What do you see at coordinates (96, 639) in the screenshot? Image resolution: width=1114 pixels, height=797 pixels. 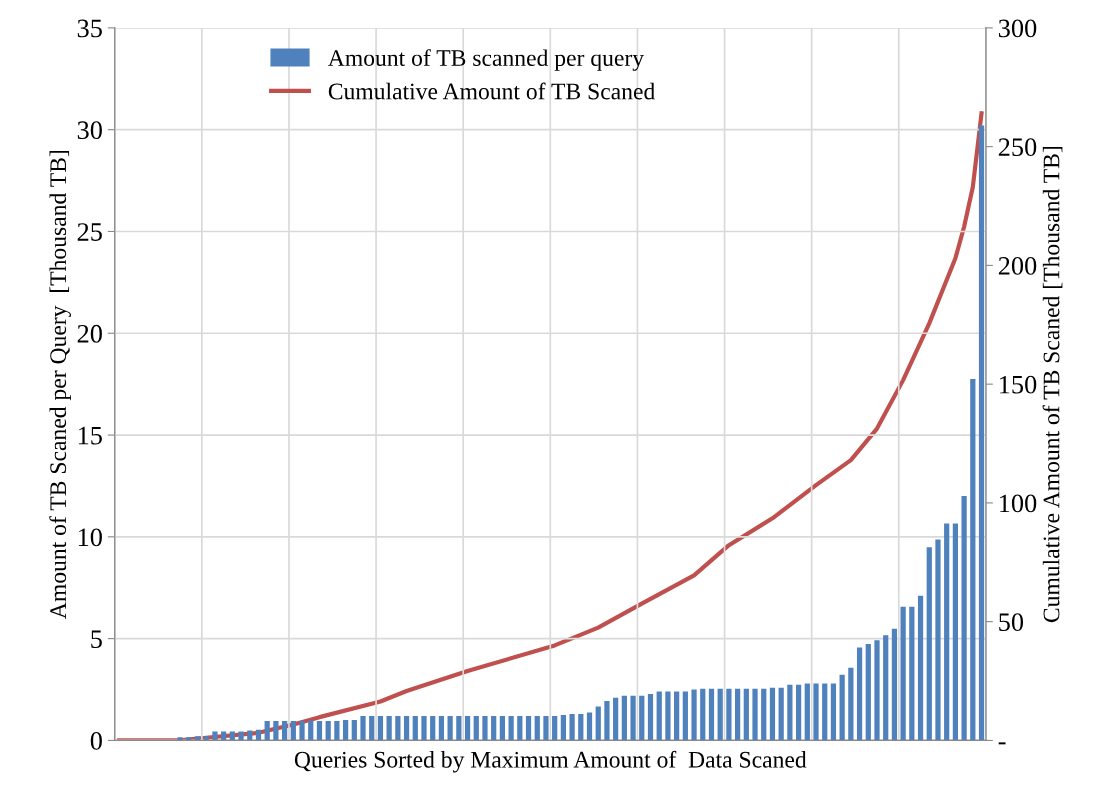 I see `y-tick-label: 5` at bounding box center [96, 639].